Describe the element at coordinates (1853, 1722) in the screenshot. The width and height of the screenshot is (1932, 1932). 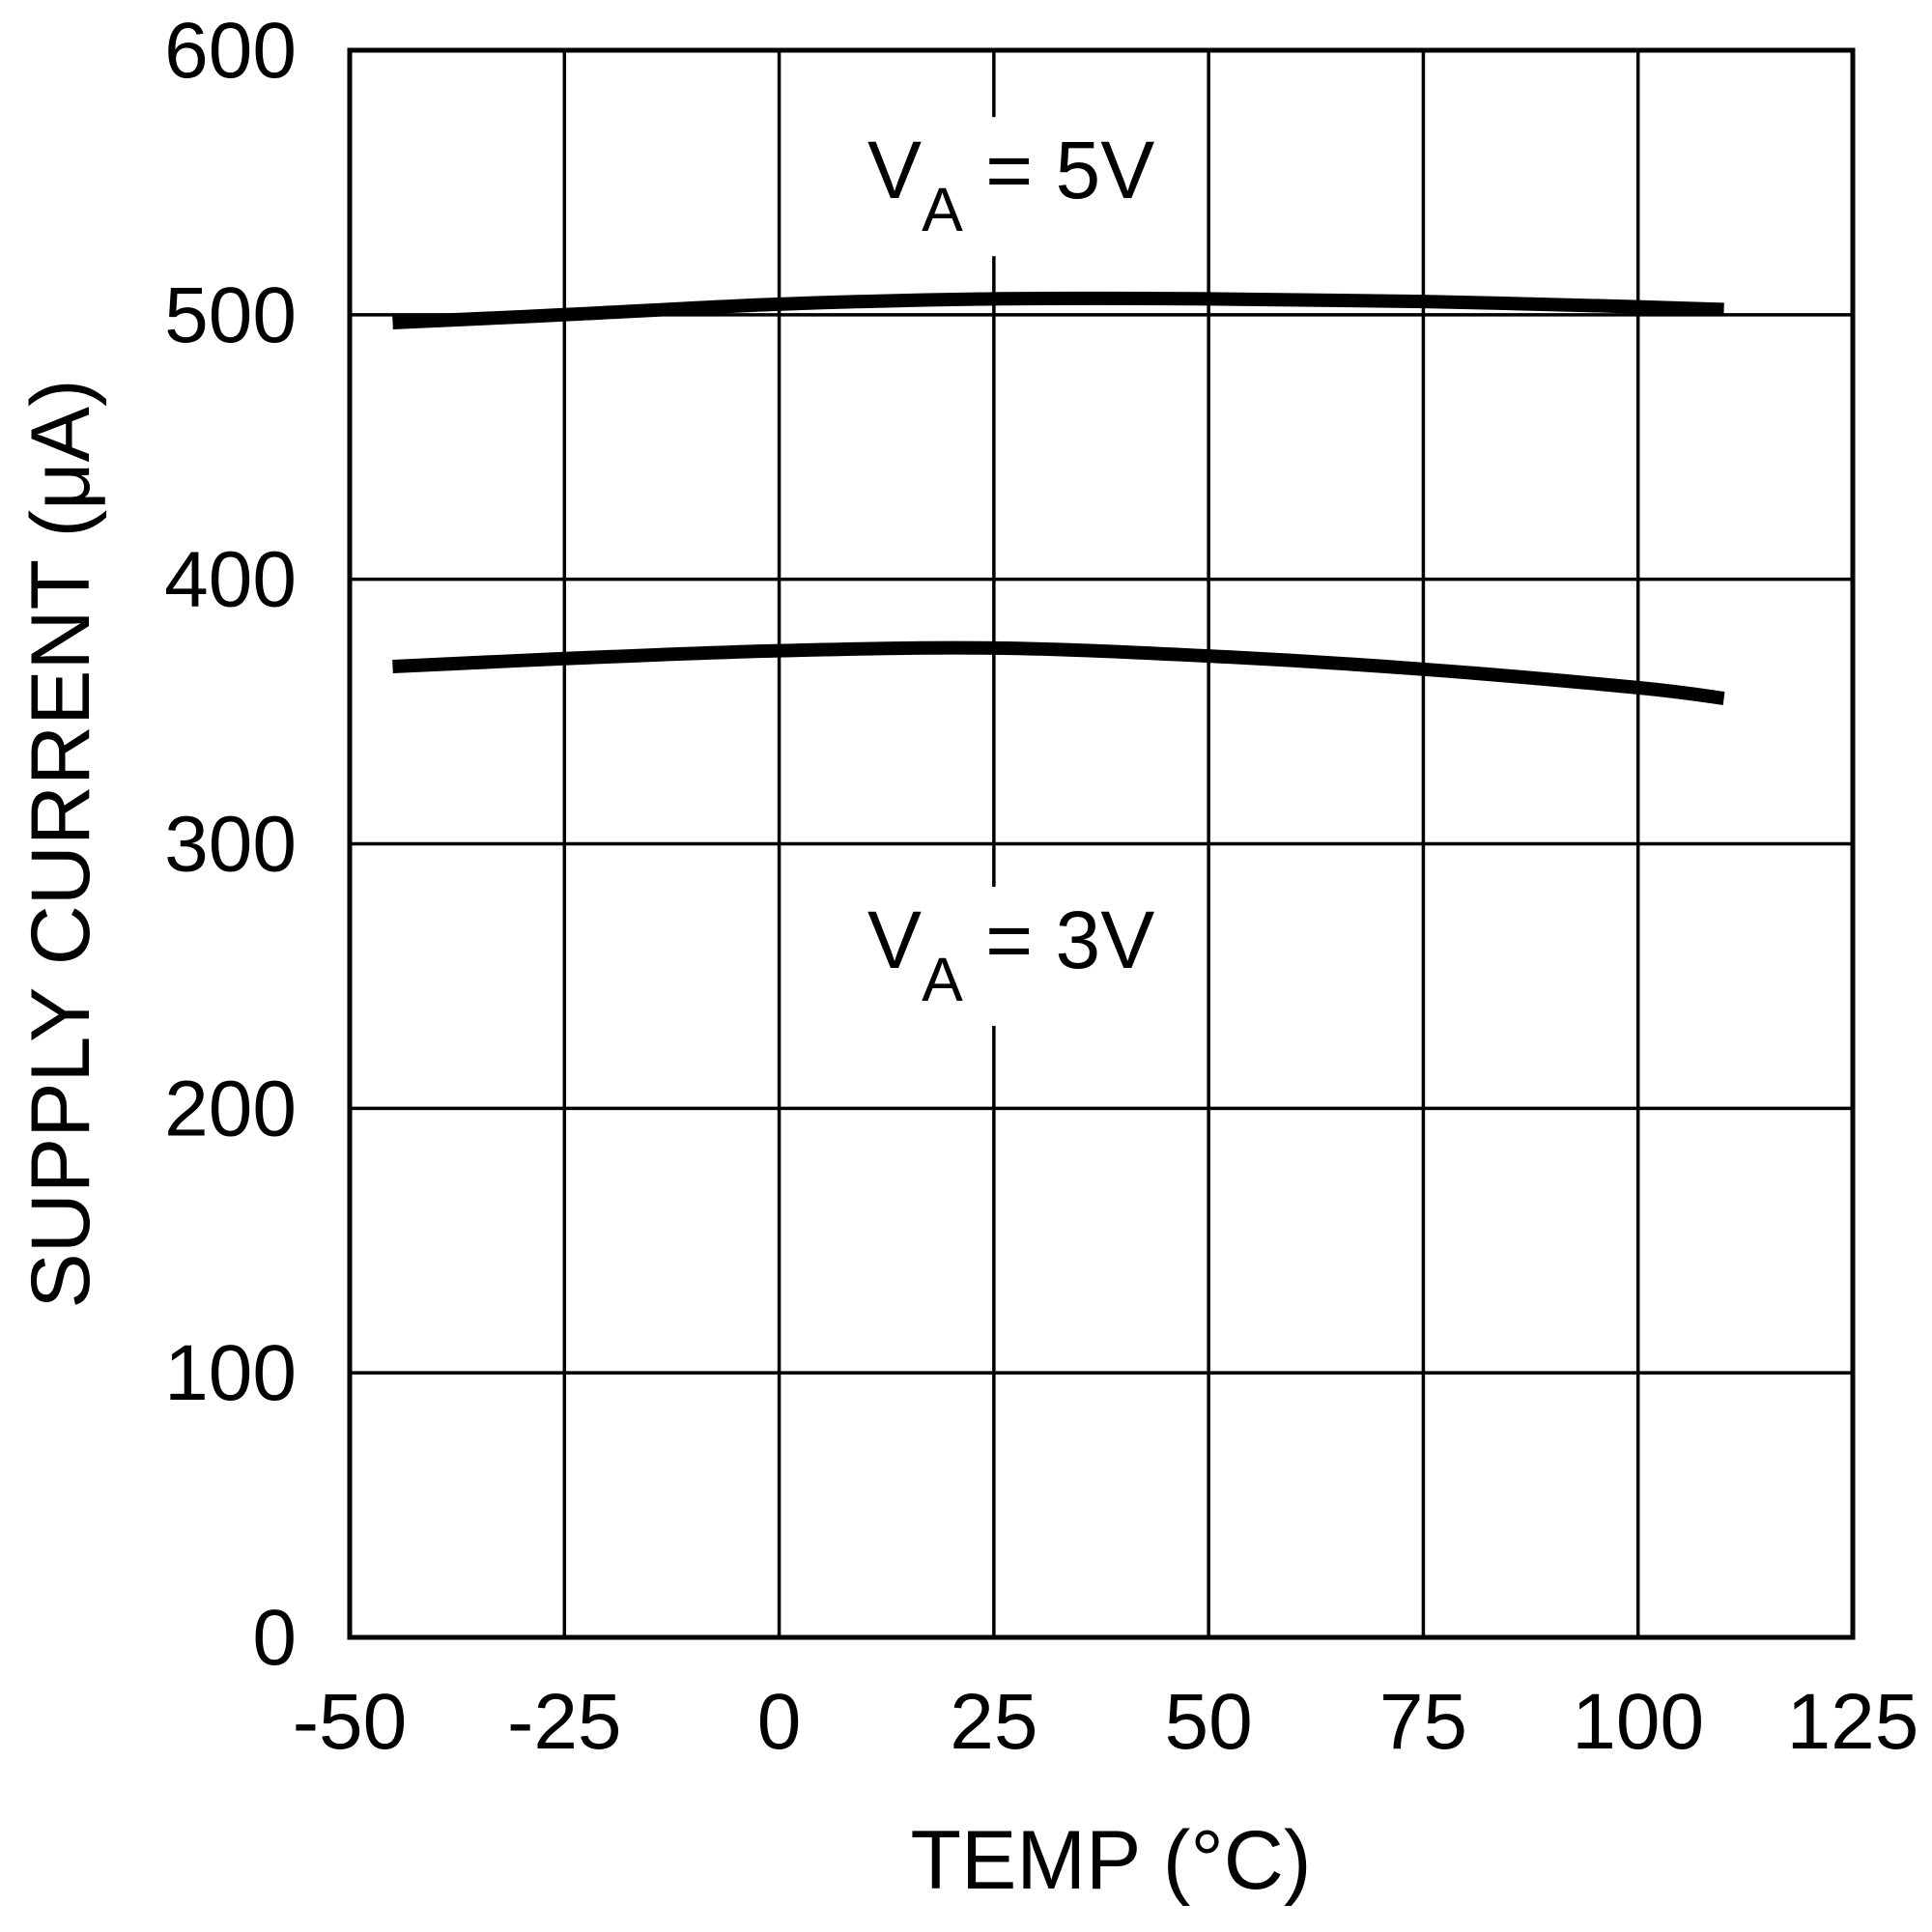
I see `x-tick-label: 125` at that location.